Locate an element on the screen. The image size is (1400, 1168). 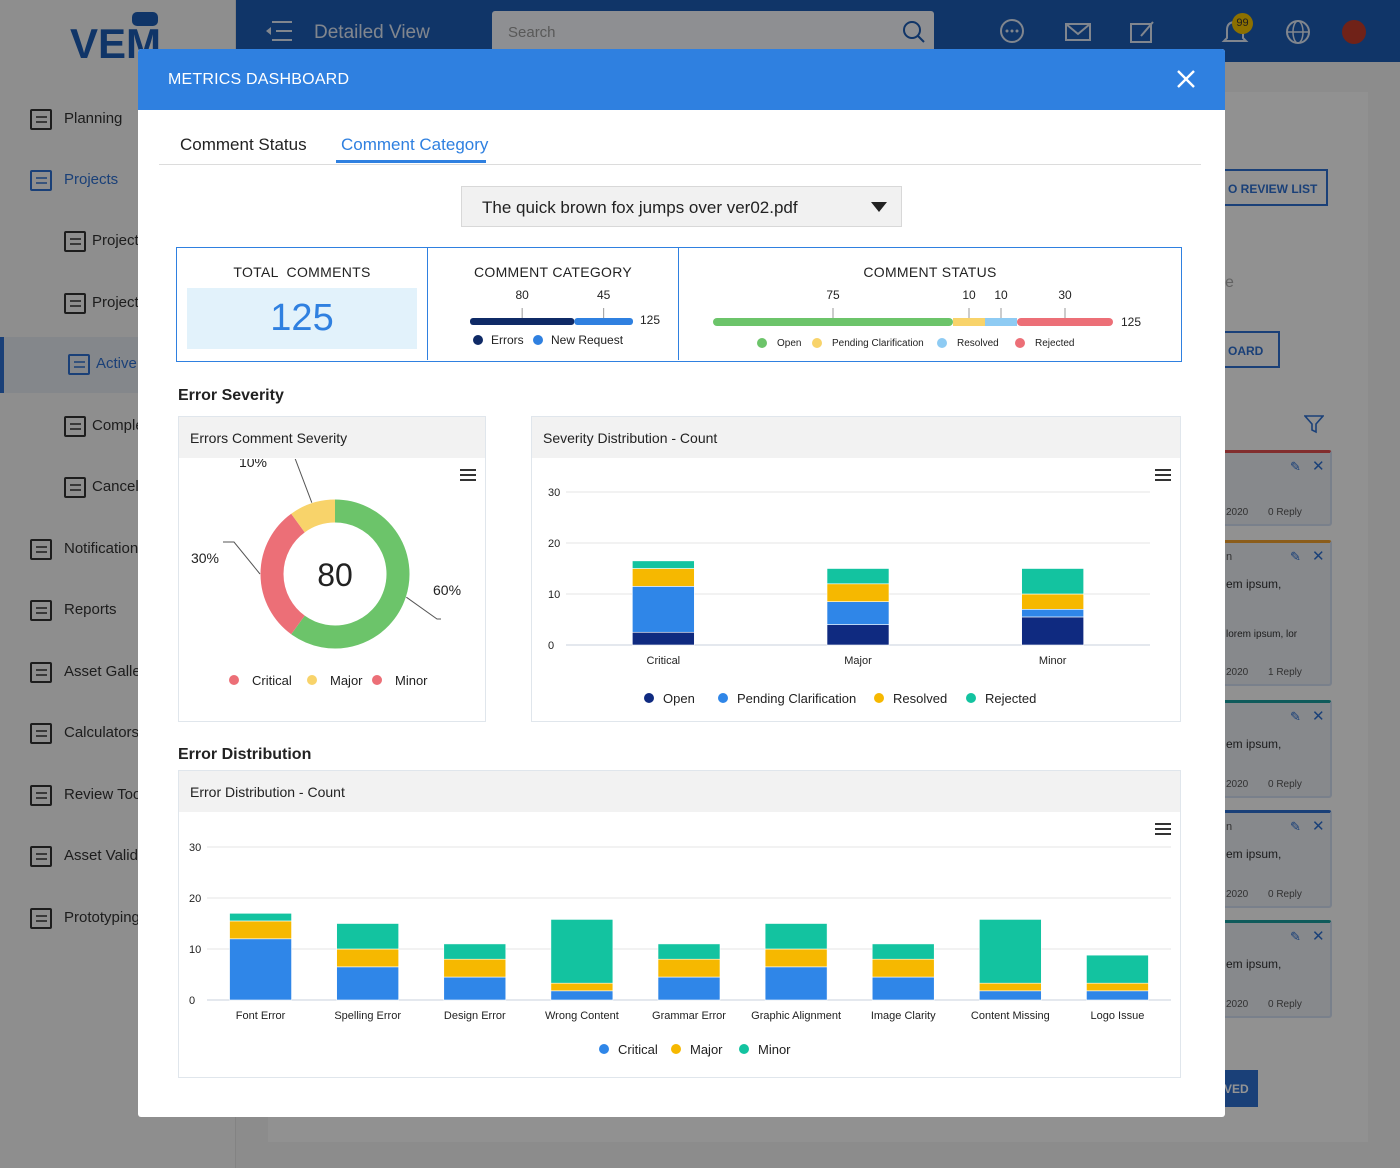
bar-major-open is located at coordinates (858, 635).